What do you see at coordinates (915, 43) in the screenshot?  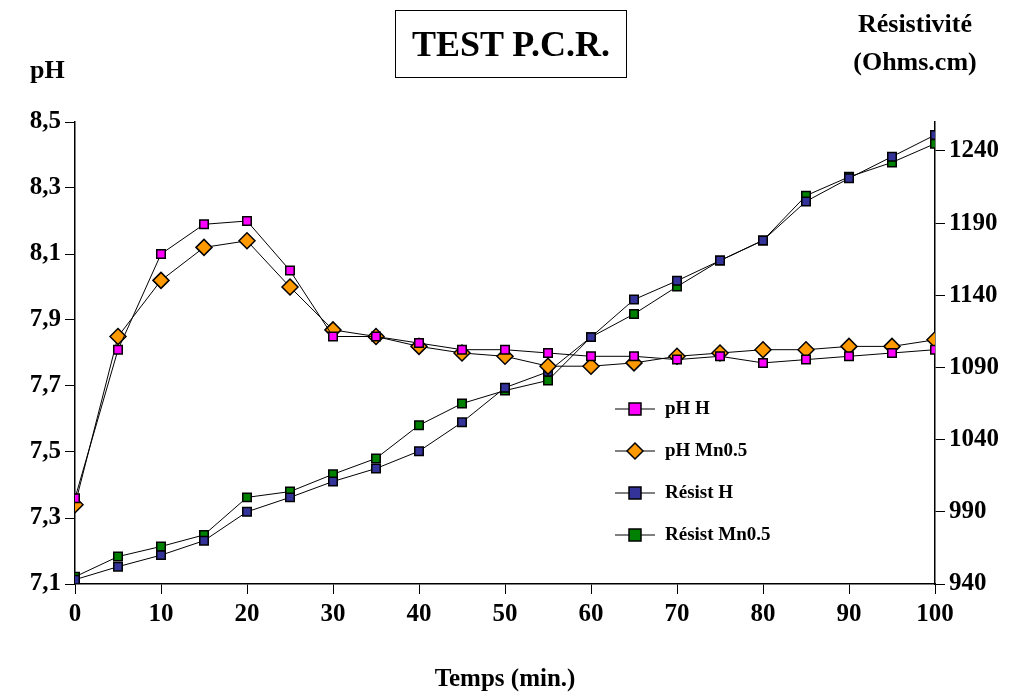 I see `y2-axis-title: Résistivité (Ohms.cm)` at bounding box center [915, 43].